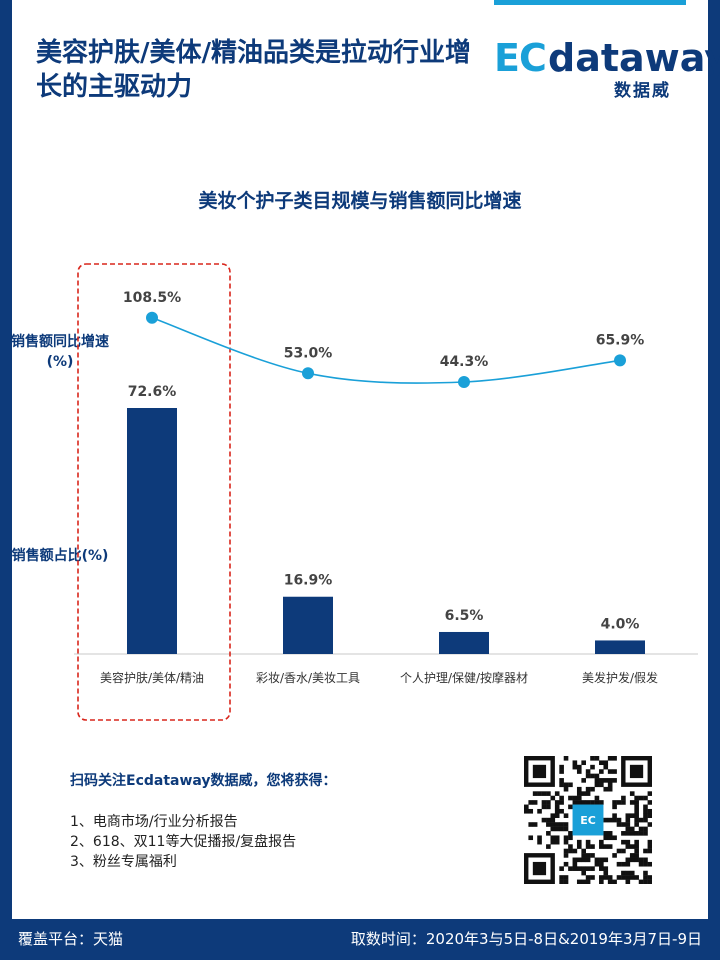 The image size is (720, 960). What do you see at coordinates (253, 70) in the screenshot?
I see `page-headline: 美容护肤/美体/精油品类是拉动行业增长的主驱动力` at bounding box center [253, 70].